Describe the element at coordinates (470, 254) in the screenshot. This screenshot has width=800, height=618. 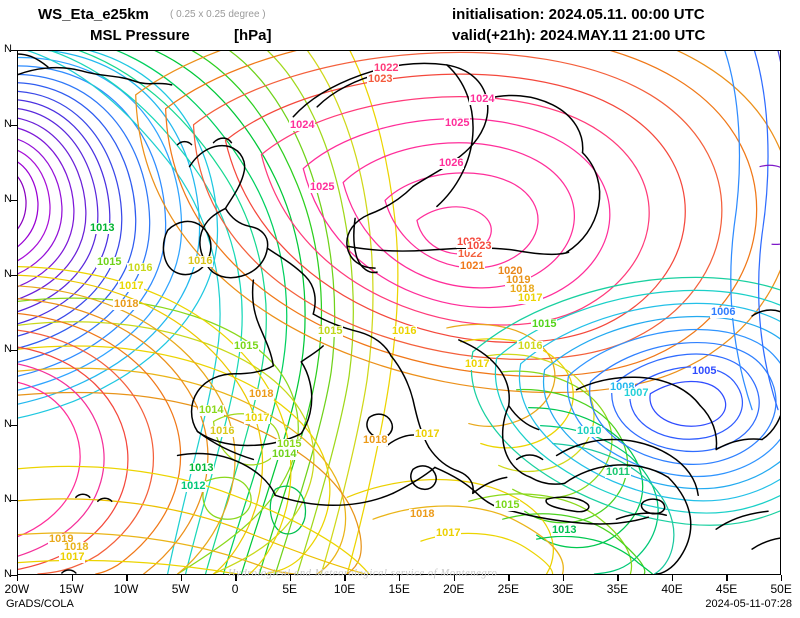
I see `contour-label: 1022` at that location.